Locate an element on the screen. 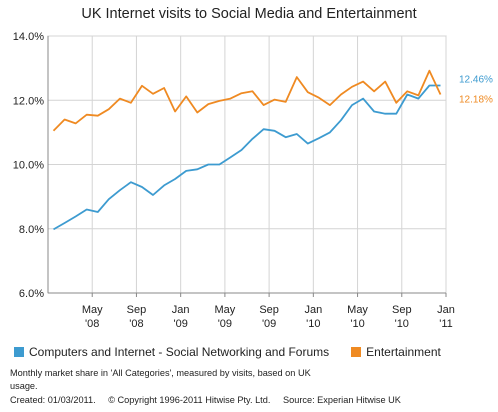  series-line-entertainment is located at coordinates (247, 100).